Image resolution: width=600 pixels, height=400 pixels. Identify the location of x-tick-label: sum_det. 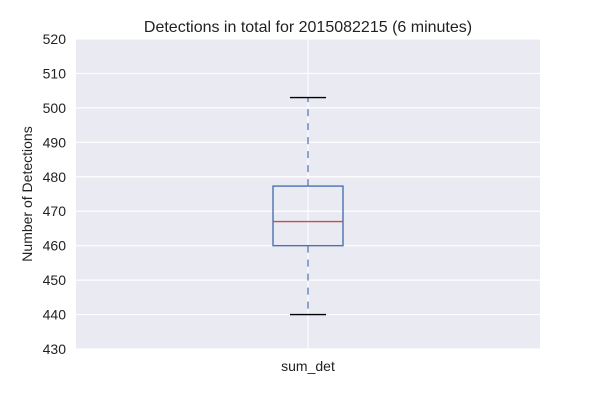
(308, 366).